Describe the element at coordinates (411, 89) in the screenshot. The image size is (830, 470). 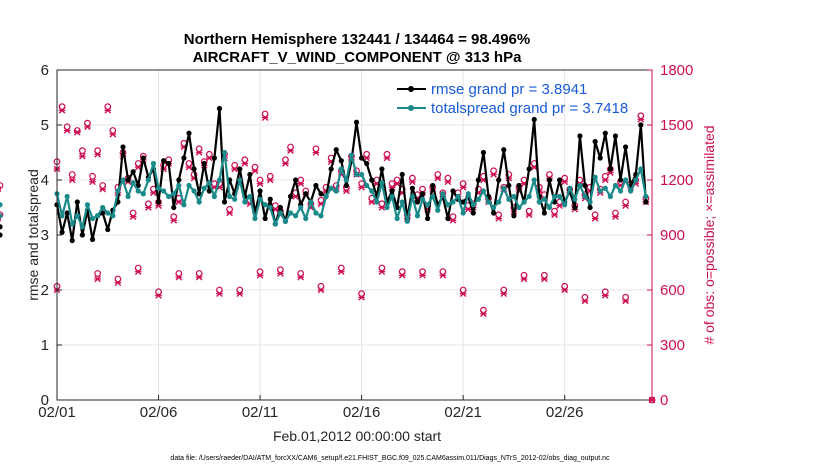
I see `legend-rmse-marker` at that location.